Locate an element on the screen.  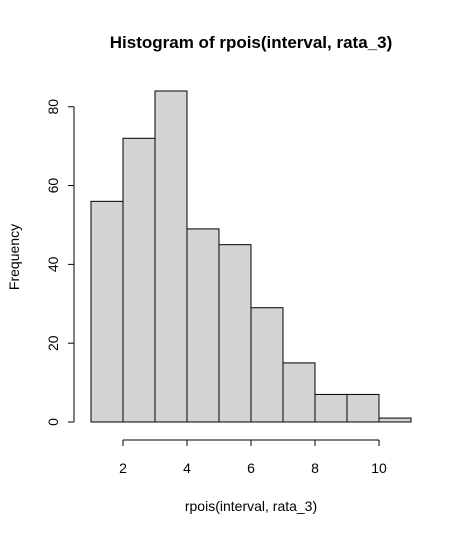
y-tick-label: 20 is located at coordinates (53, 343).